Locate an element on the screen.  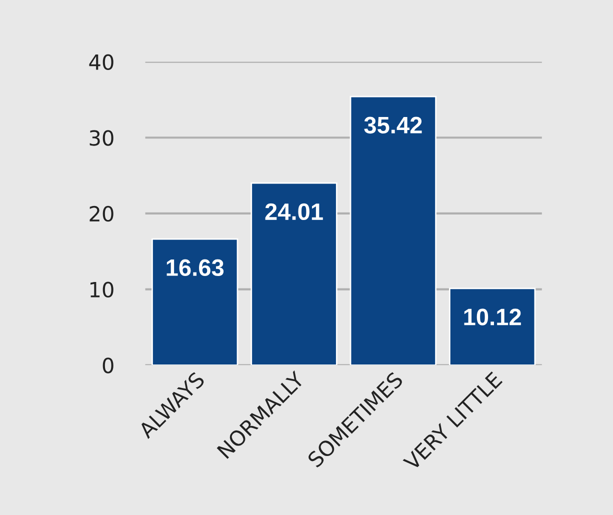
y-tick-label: 30 is located at coordinates (102, 138).